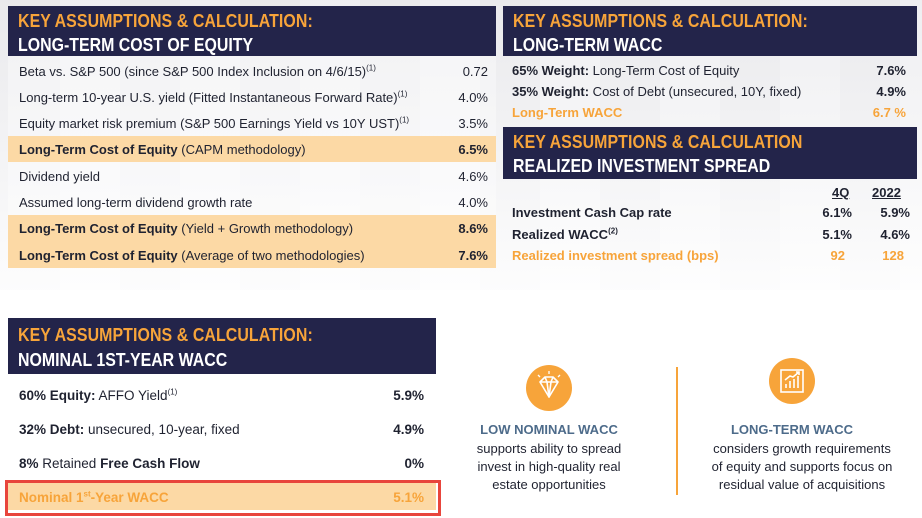 This screenshot has height=518, width=922. What do you see at coordinates (129, 497) in the screenshot?
I see `nominal-total-label-suffix: -Year WACC` at bounding box center [129, 497].